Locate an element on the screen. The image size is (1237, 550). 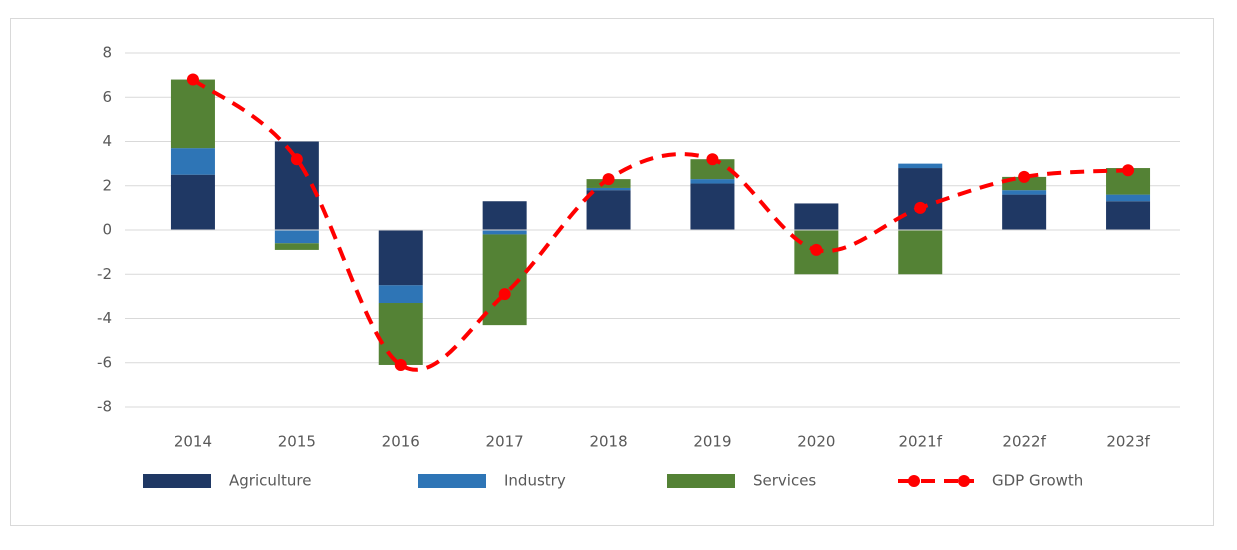
x-tick-label: 2017 is located at coordinates (505, 442).